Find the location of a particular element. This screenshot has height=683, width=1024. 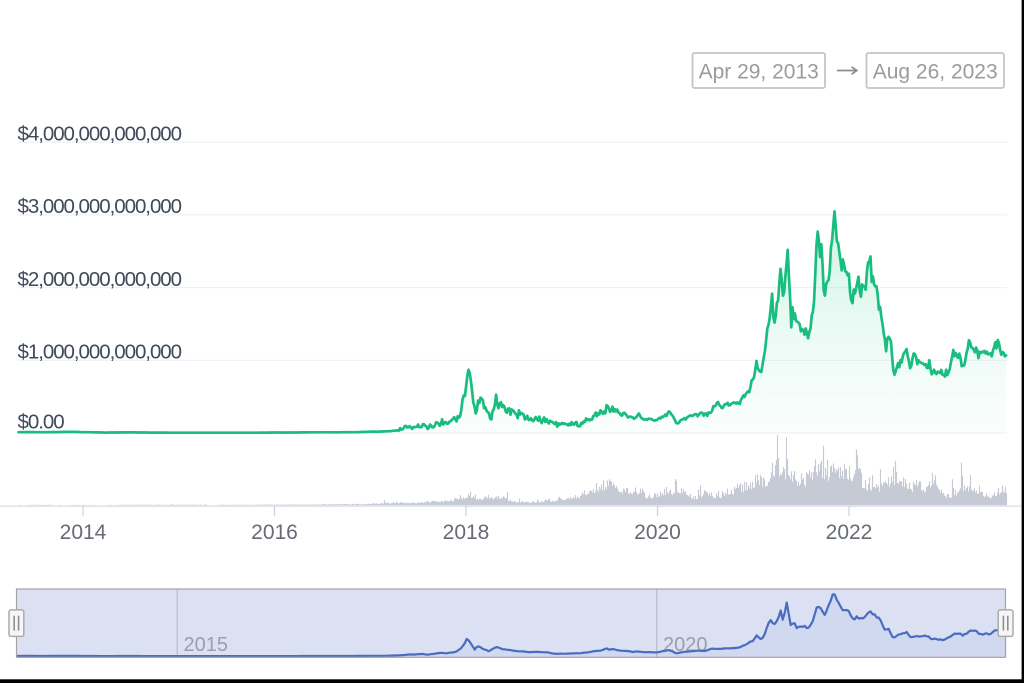

svg-text: Apr 29, 2013 is located at coordinates (759, 72).